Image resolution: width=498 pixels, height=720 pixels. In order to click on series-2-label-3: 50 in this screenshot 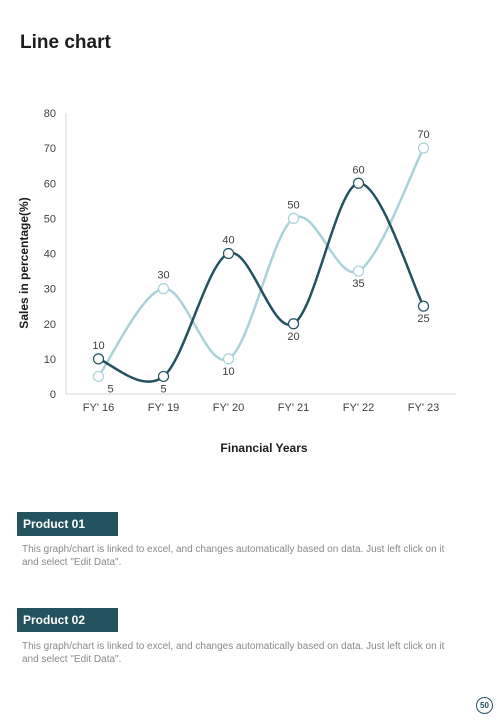, I will do `click(293, 205)`.